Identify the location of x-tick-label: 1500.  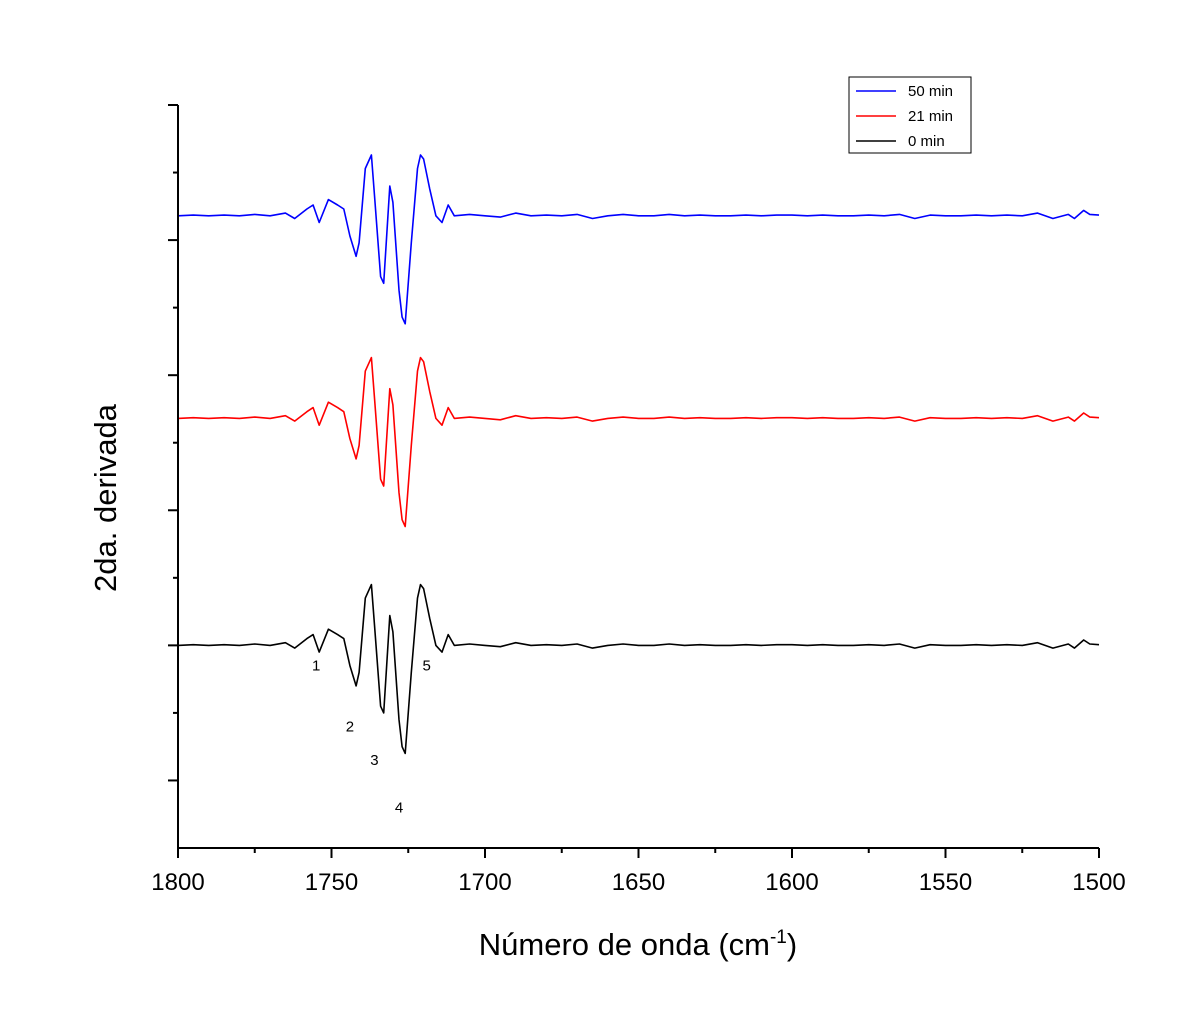
(1098, 882).